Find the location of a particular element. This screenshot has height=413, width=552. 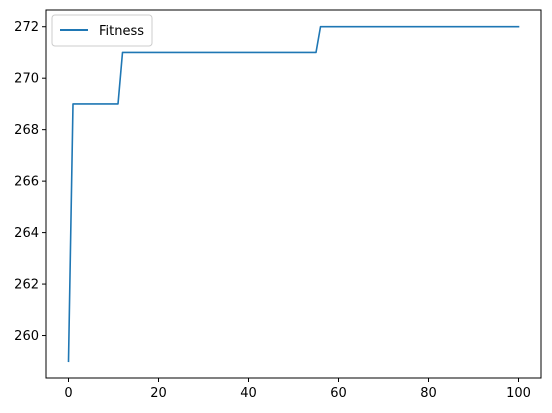

x-tick-label: 60 is located at coordinates (338, 393).